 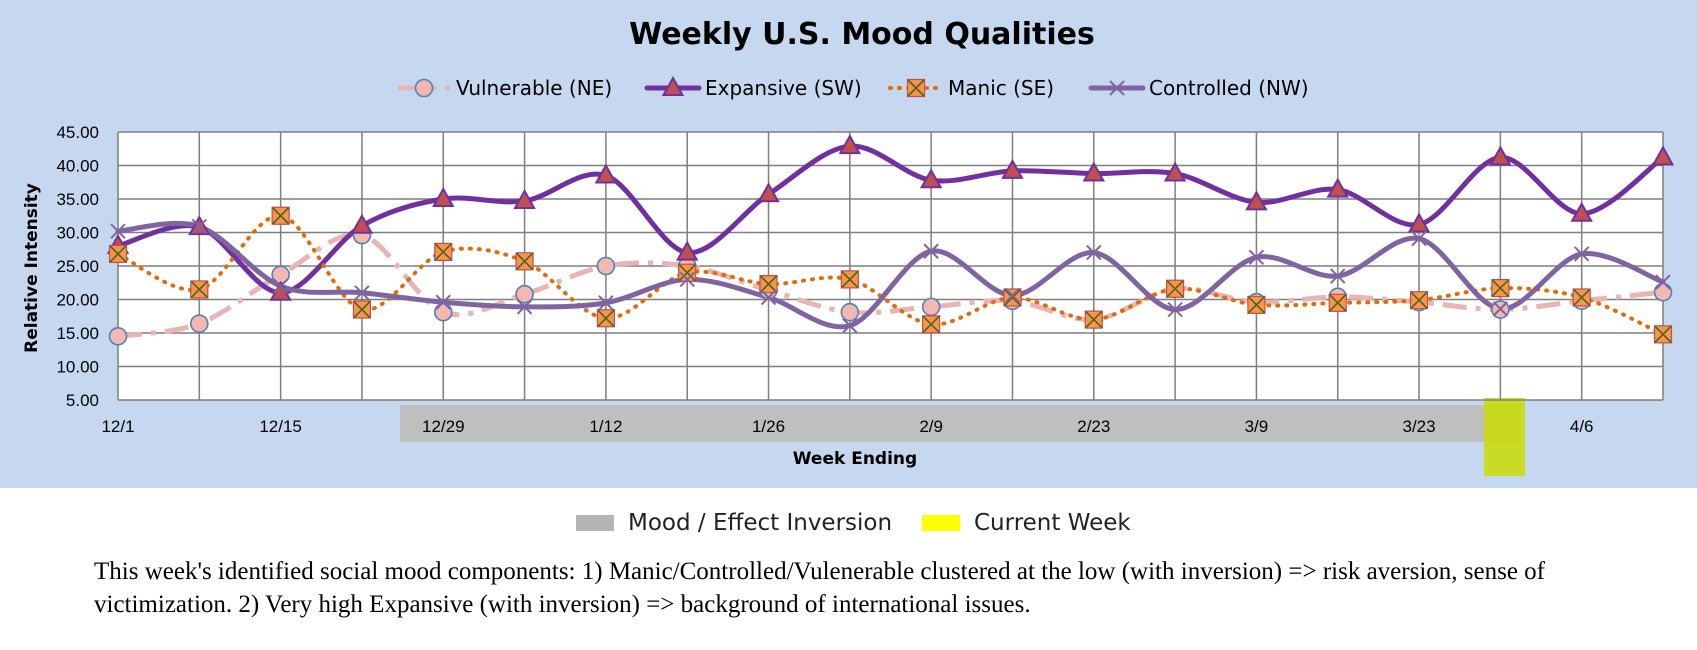 I want to click on x-tick-label: 2/23, so click(x=1093, y=426).